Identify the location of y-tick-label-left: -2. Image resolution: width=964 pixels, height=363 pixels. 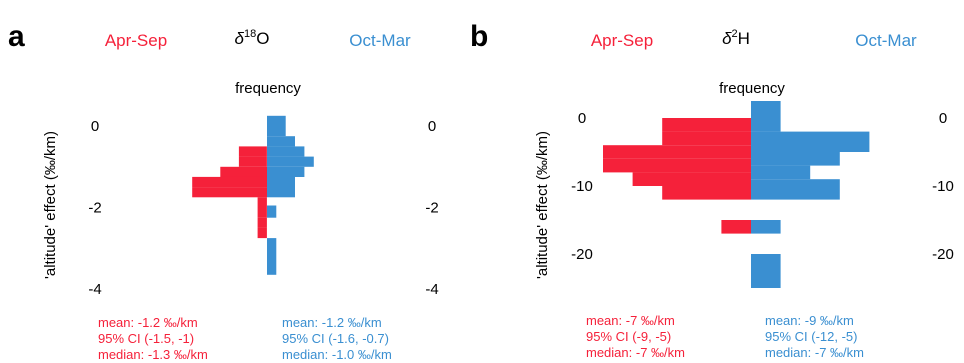
(94, 208).